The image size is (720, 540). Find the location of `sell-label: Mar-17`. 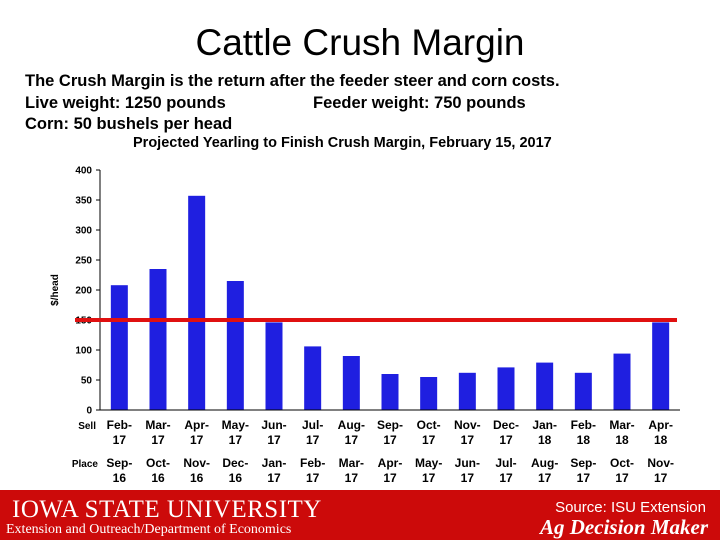

sell-label: Mar-17 is located at coordinates (157, 432).